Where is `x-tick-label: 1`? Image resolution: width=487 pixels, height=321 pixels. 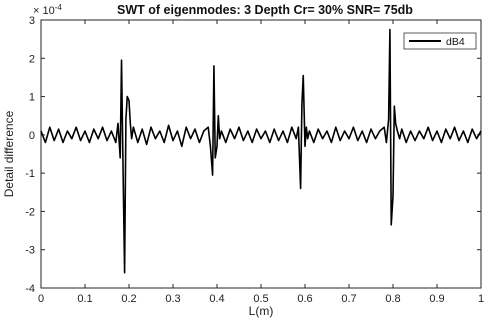 x-tick-label: 1 is located at coordinates (481, 299).